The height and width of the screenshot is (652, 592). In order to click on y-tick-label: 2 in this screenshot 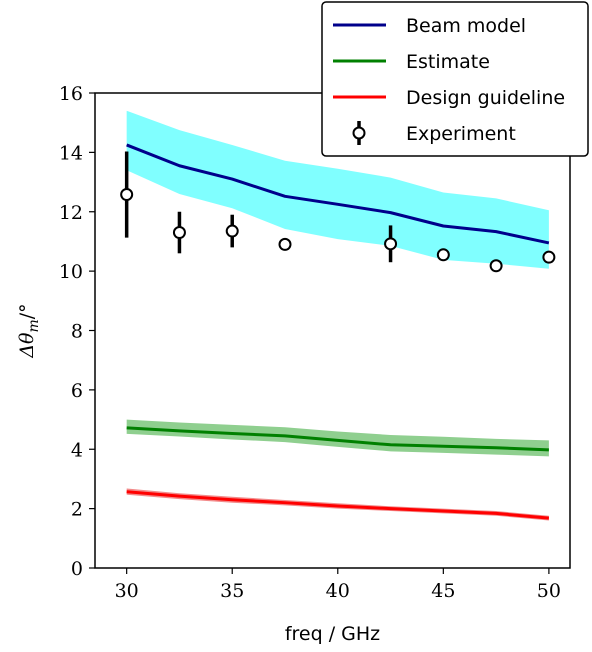, I will do `click(77, 510)`.